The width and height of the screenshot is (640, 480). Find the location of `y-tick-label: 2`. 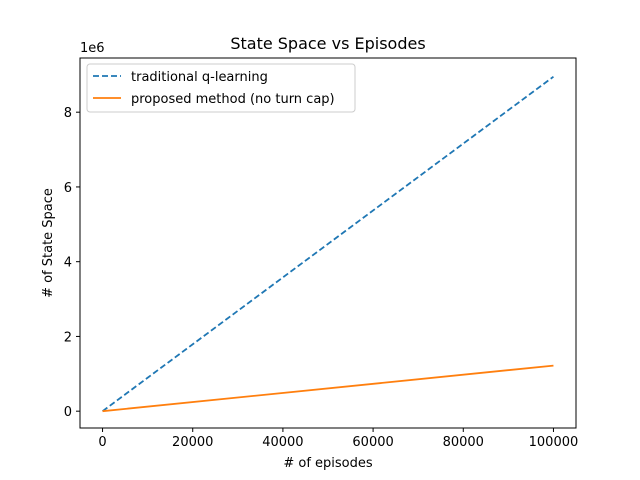

y-tick-label: 2 is located at coordinates (68, 337).